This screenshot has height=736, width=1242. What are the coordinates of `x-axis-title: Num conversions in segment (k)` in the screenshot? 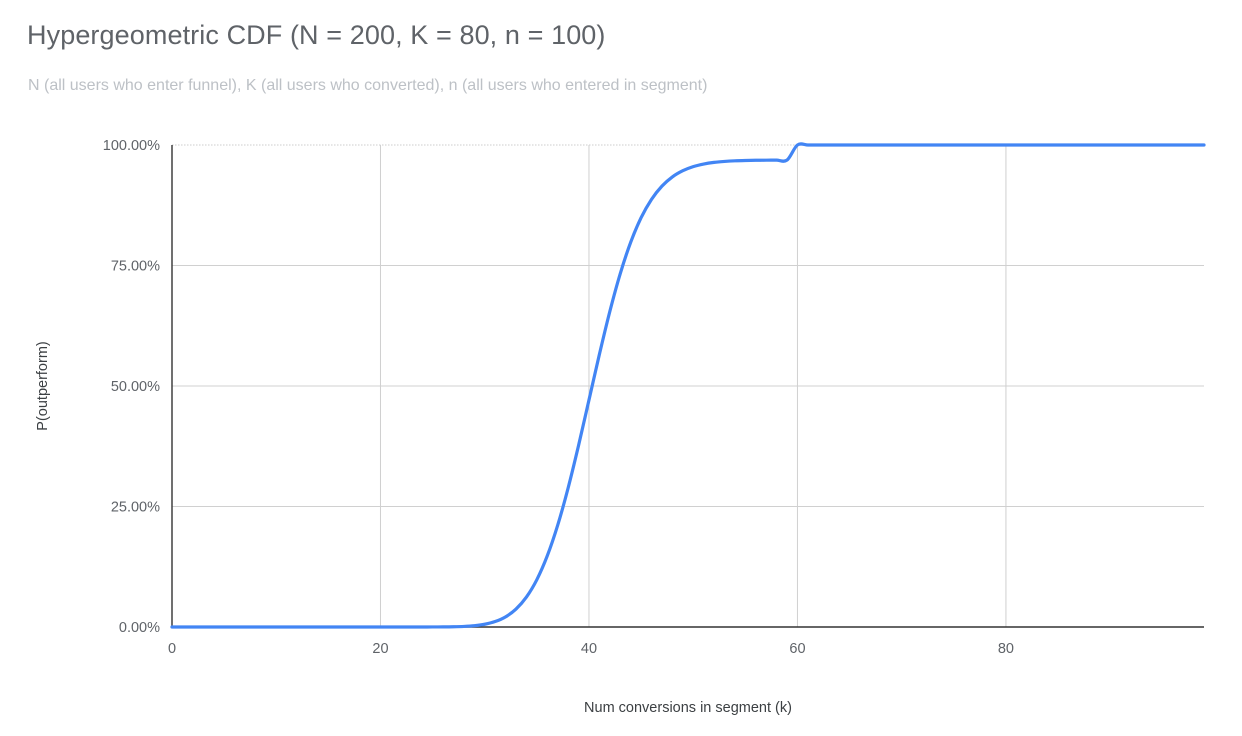 It's located at (688, 708).